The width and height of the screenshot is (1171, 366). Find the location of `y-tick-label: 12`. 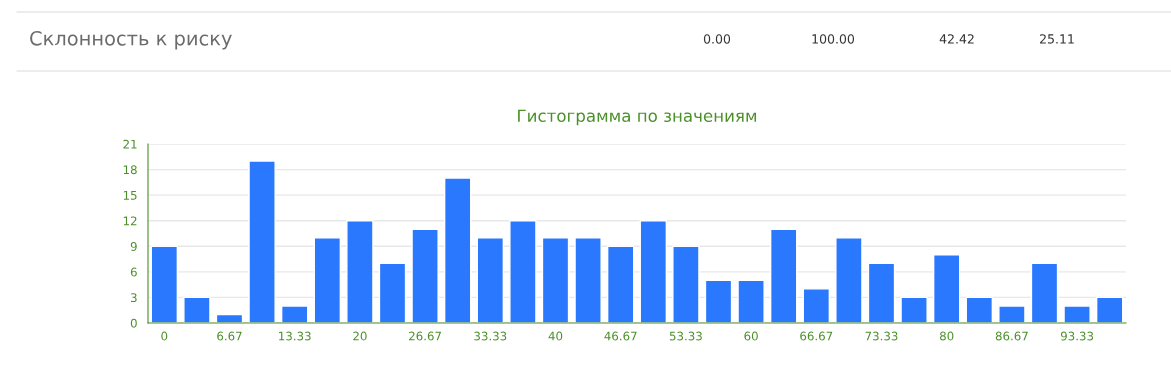

y-tick-label: 12 is located at coordinates (130, 221).